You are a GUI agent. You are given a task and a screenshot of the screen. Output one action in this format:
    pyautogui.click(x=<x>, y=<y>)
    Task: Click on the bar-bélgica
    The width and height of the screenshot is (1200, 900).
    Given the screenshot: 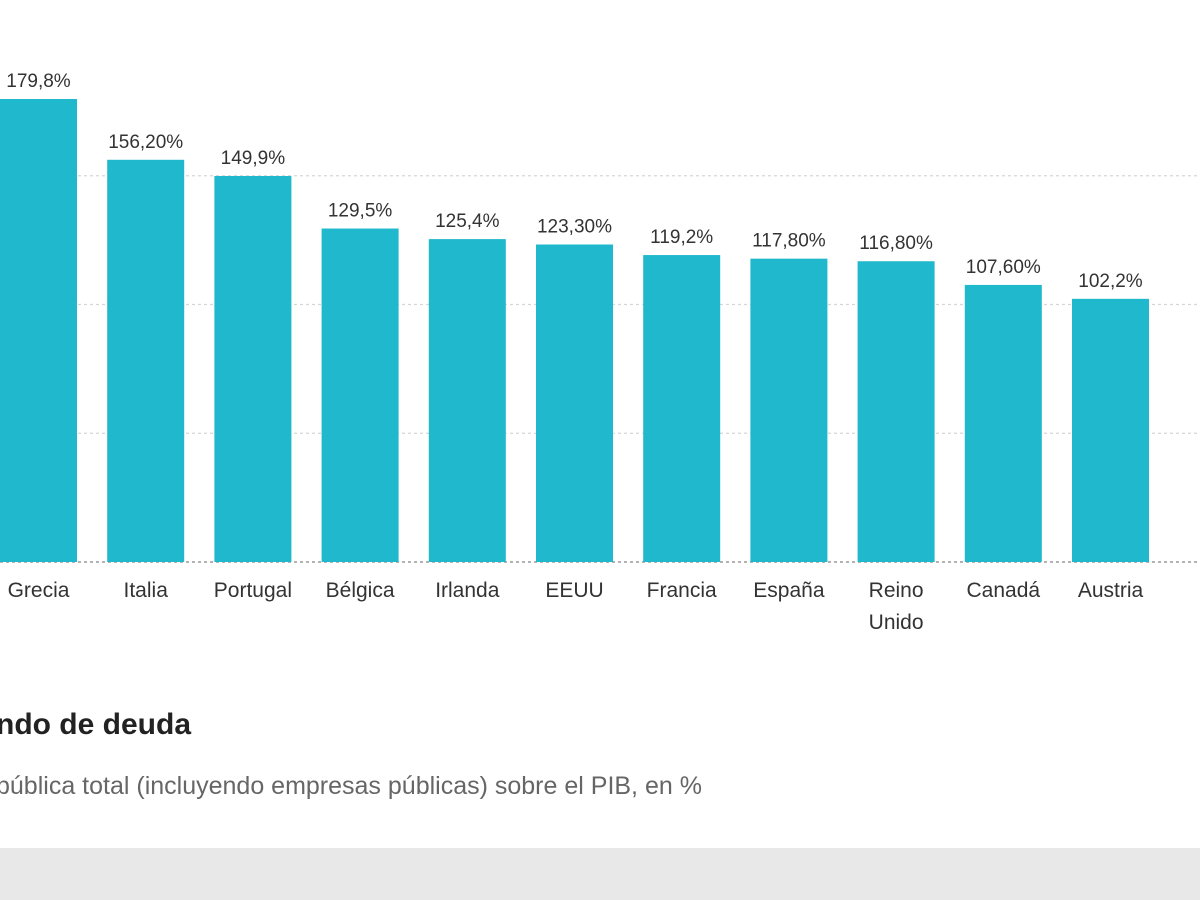 What is the action you would take?
    pyautogui.click(x=360, y=395)
    